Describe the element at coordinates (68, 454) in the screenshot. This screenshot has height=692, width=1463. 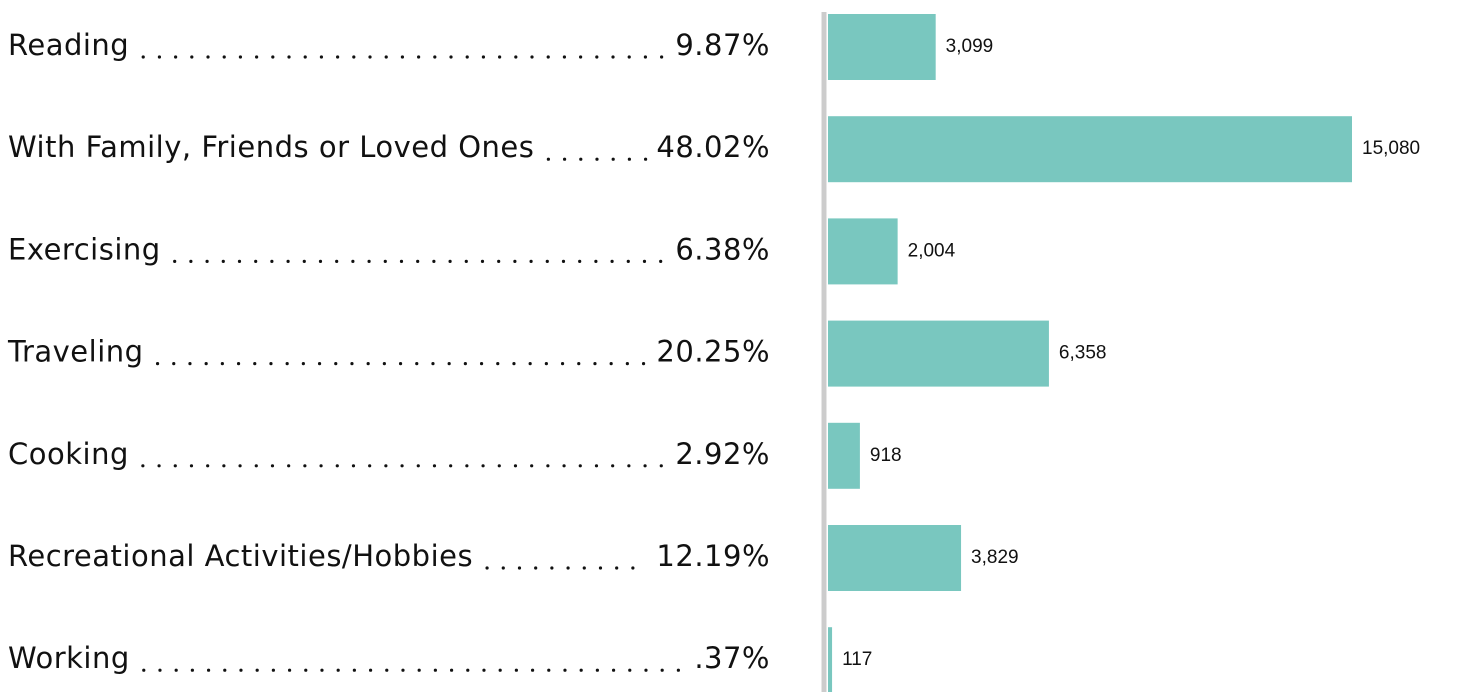
I see `category-label: Cooking` at that location.